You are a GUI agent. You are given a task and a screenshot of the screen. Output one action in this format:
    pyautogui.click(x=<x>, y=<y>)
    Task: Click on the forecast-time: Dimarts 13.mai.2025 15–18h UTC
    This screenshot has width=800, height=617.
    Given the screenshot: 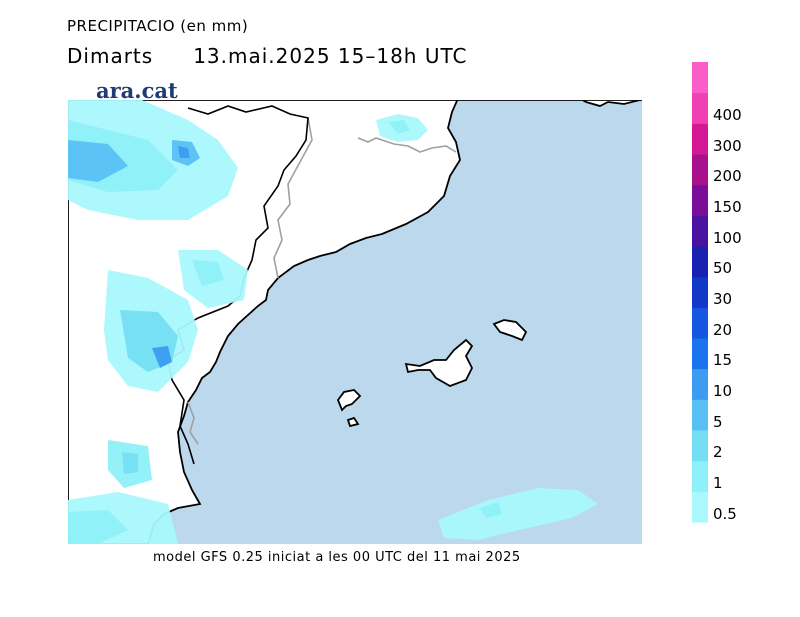 What is the action you would take?
    pyautogui.click(x=287, y=56)
    